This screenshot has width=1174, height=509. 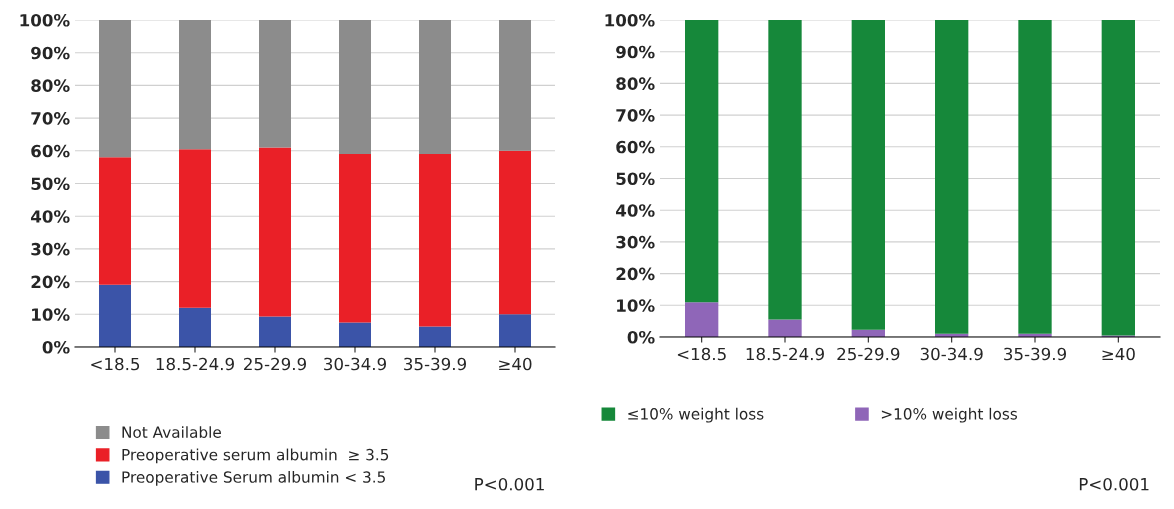 What do you see at coordinates (949, 415) in the screenshot?
I see `legend-label: >10% weight loss` at bounding box center [949, 415].